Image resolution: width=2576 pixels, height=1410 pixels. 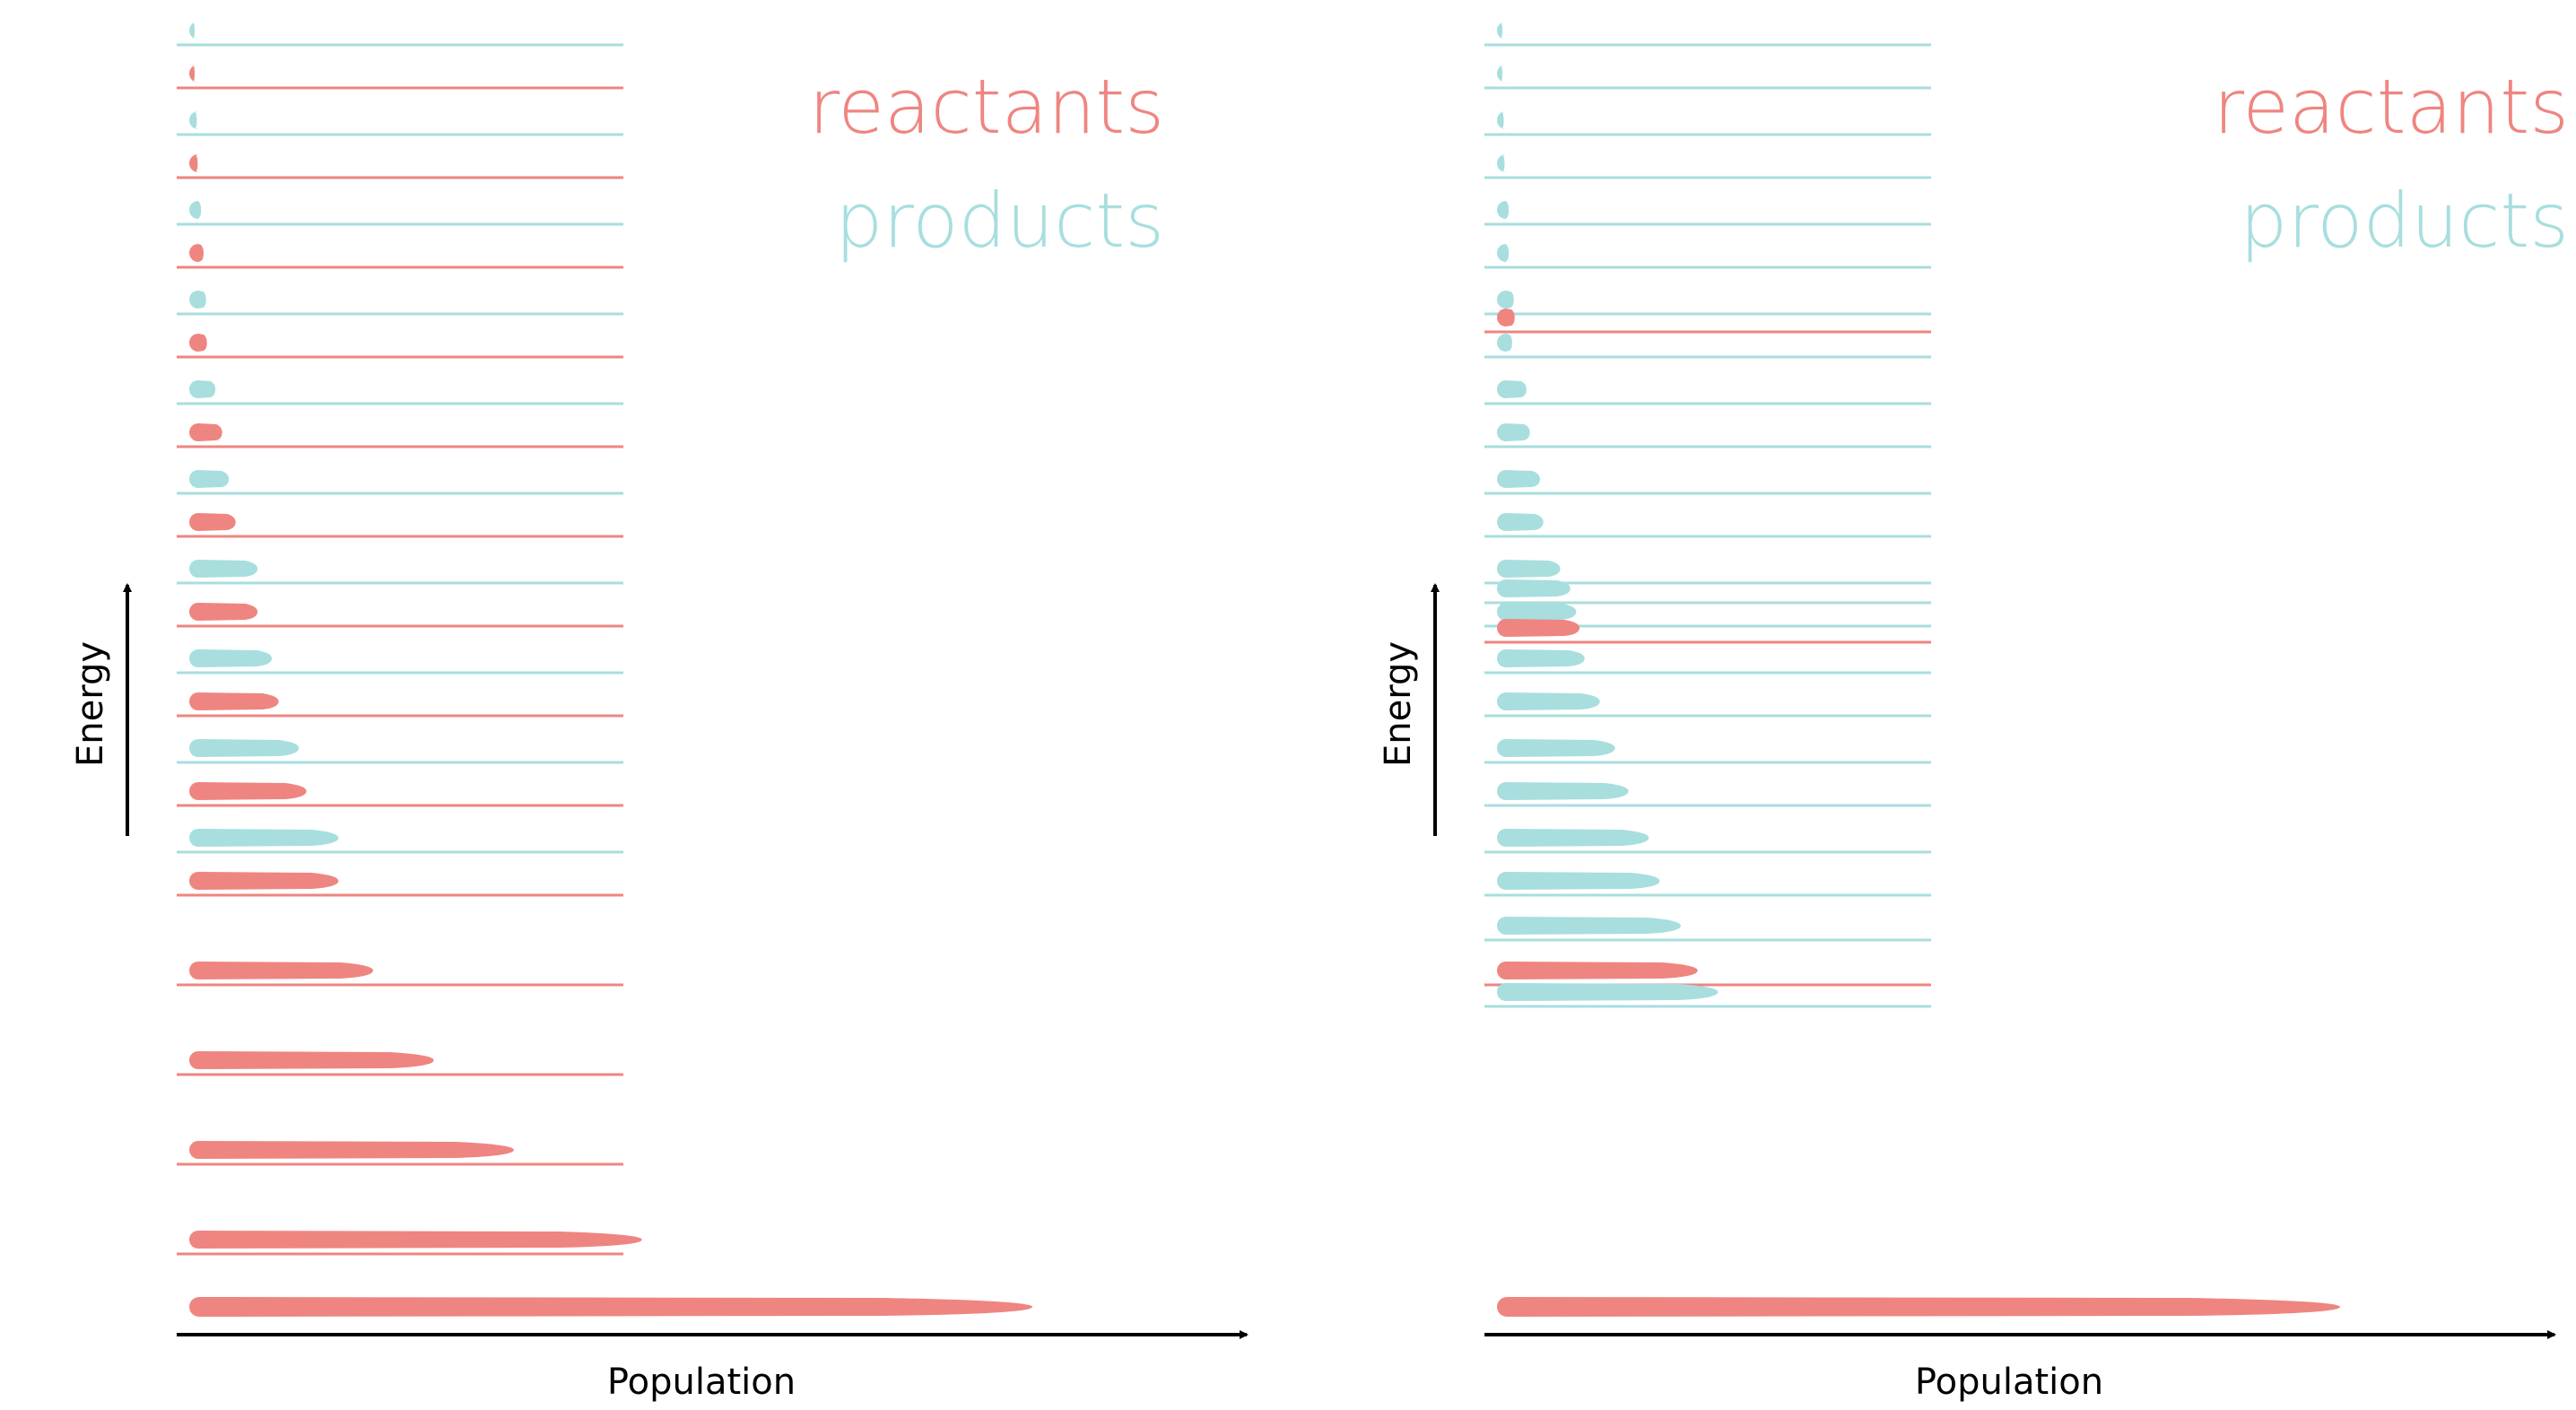 I want to click on right-legend-reactants: reactants, so click(x=2391, y=107).